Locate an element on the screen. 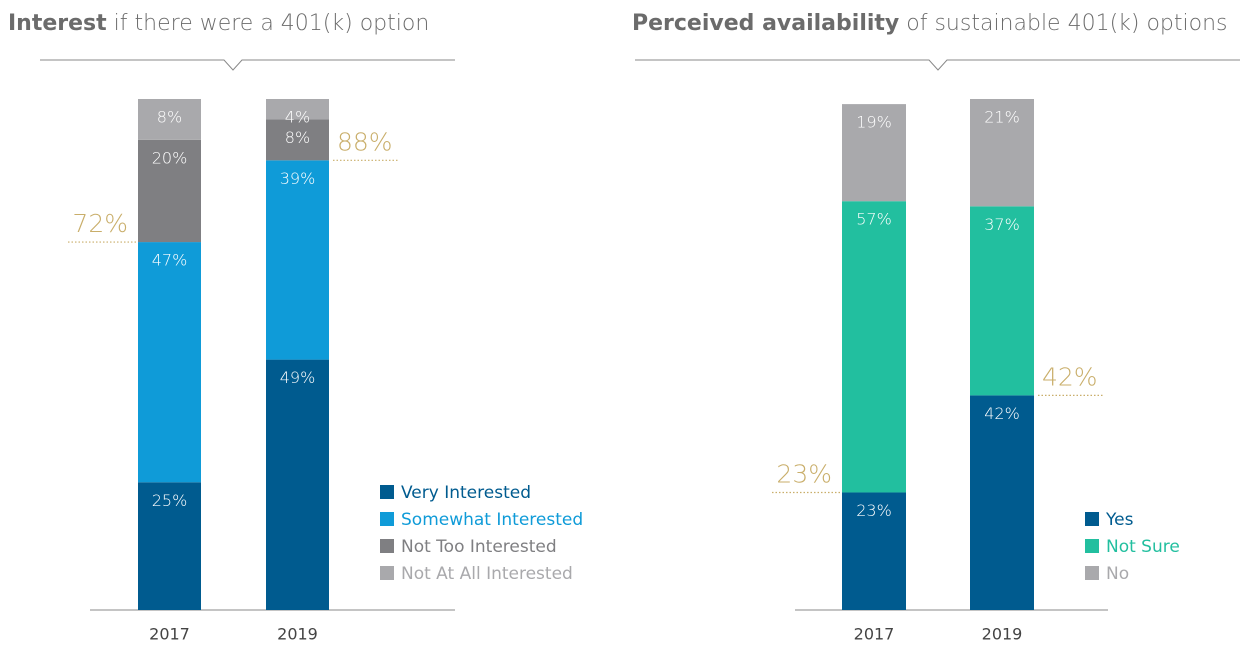 Image resolution: width=1253 pixels, height=646 pixels. data-label: 21% is located at coordinates (1002, 117).